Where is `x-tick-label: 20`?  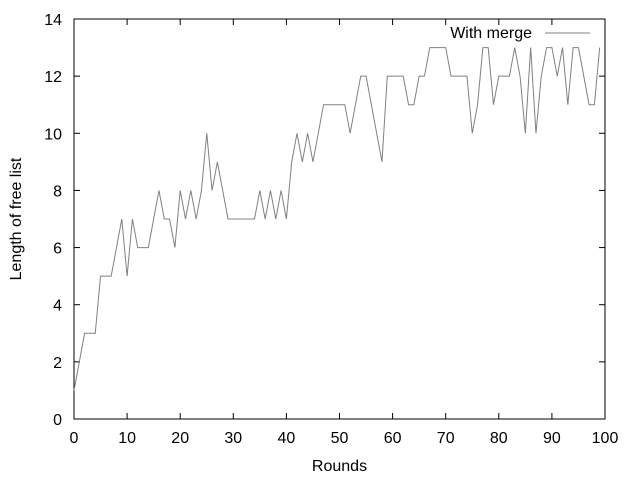 x-tick-label: 20 is located at coordinates (180, 438).